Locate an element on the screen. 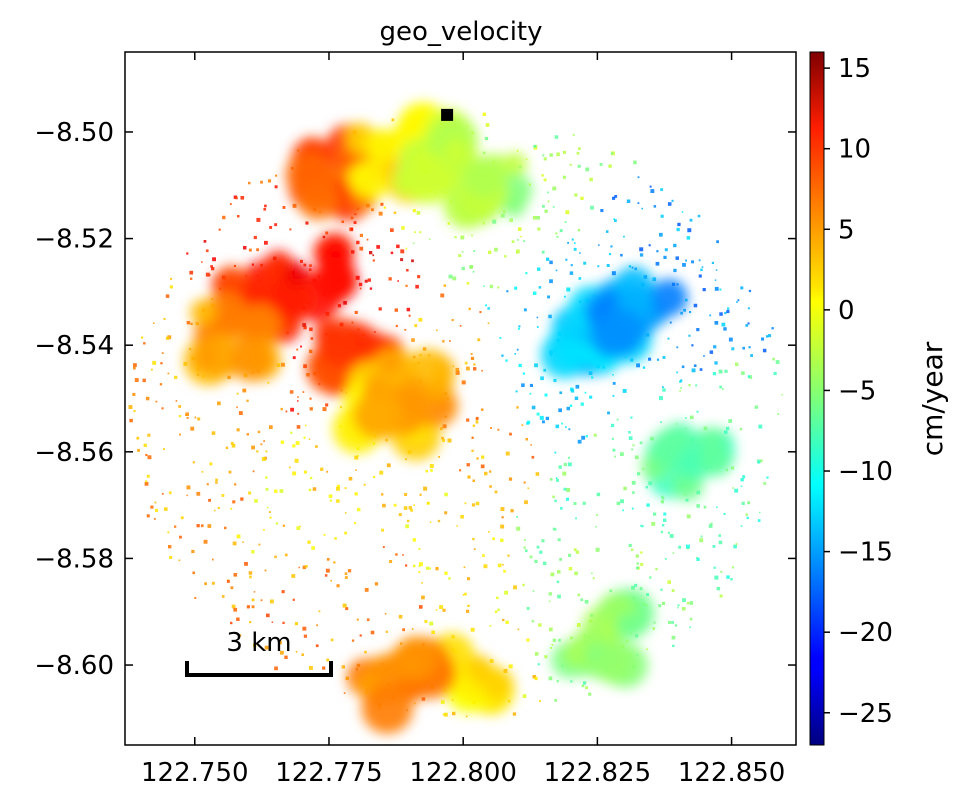 This screenshot has height=801, width=964. reference-point-marker is located at coordinates (447, 114).